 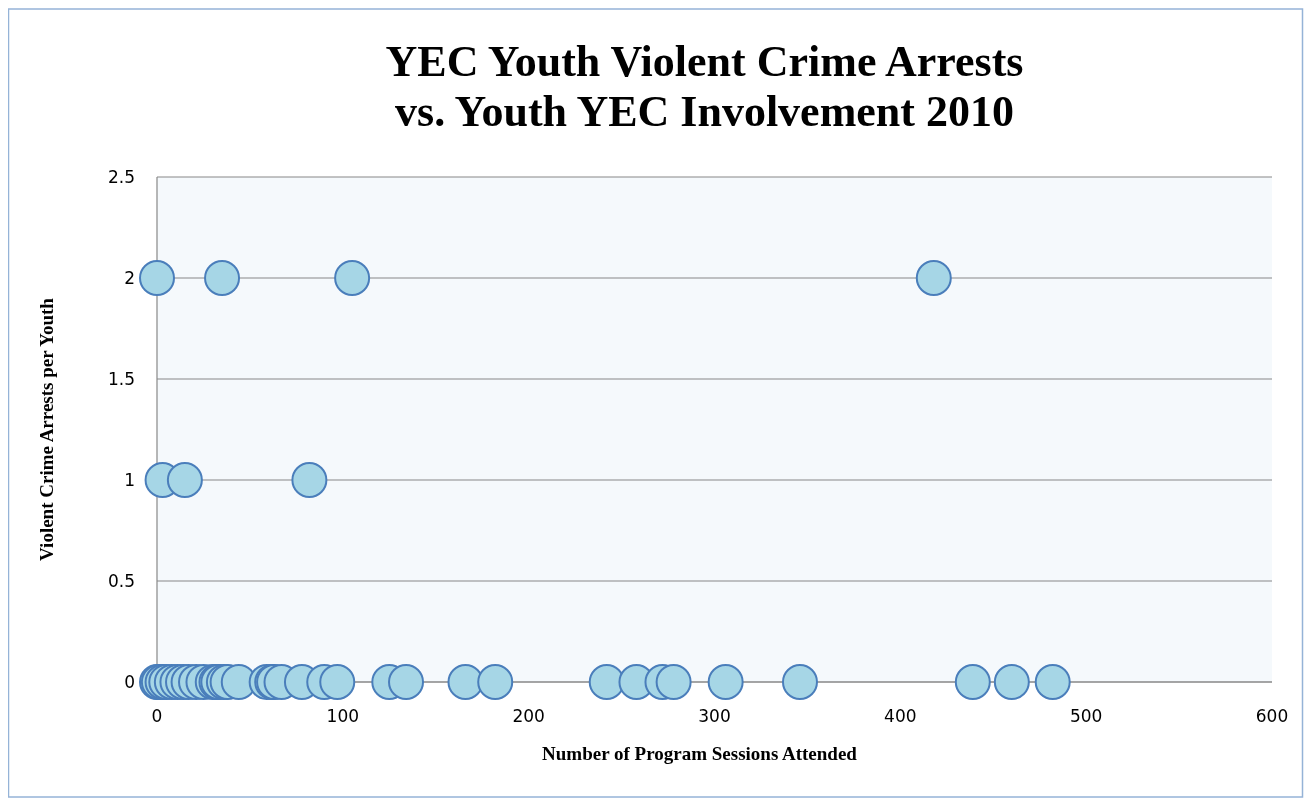 What do you see at coordinates (1272, 716) in the screenshot?
I see `x-tick-label: 600` at bounding box center [1272, 716].